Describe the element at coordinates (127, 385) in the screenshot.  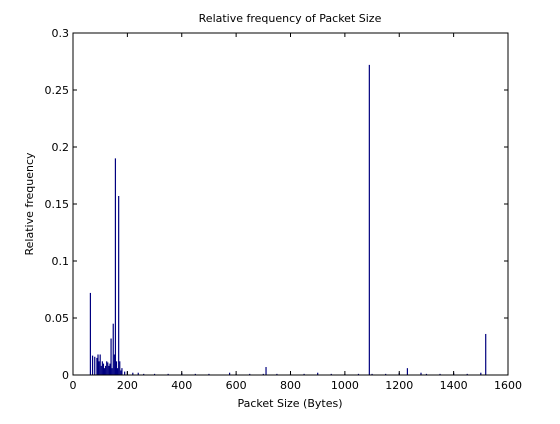
I see `x-tick-label: 200` at that location.